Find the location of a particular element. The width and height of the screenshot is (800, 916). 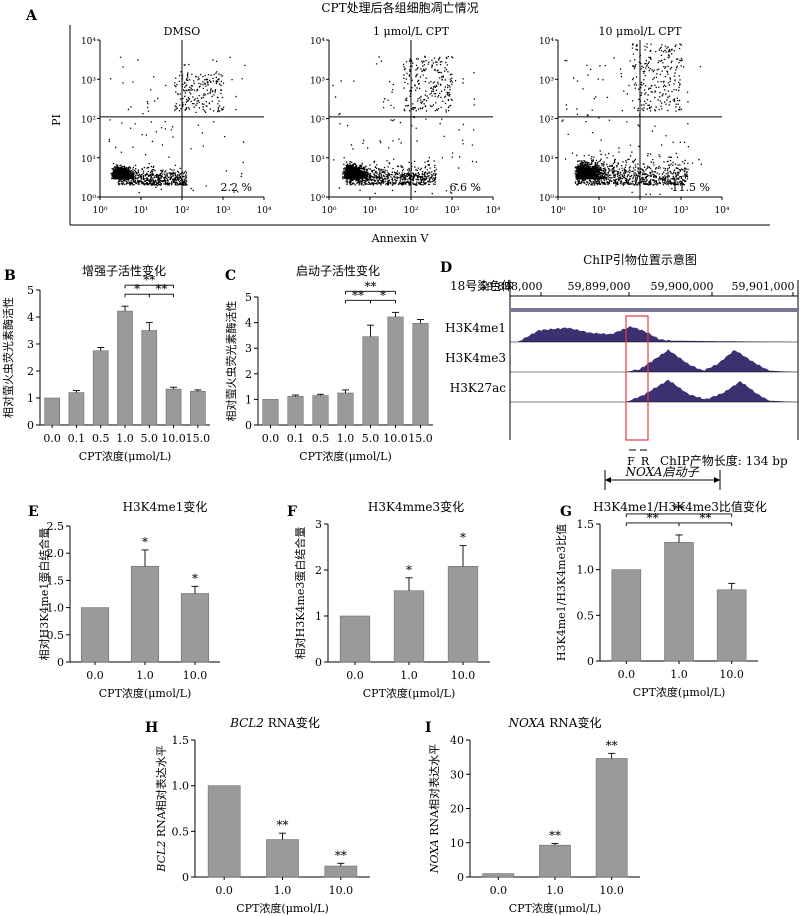

y-tick-label: 4 is located at coordinates (248, 323).